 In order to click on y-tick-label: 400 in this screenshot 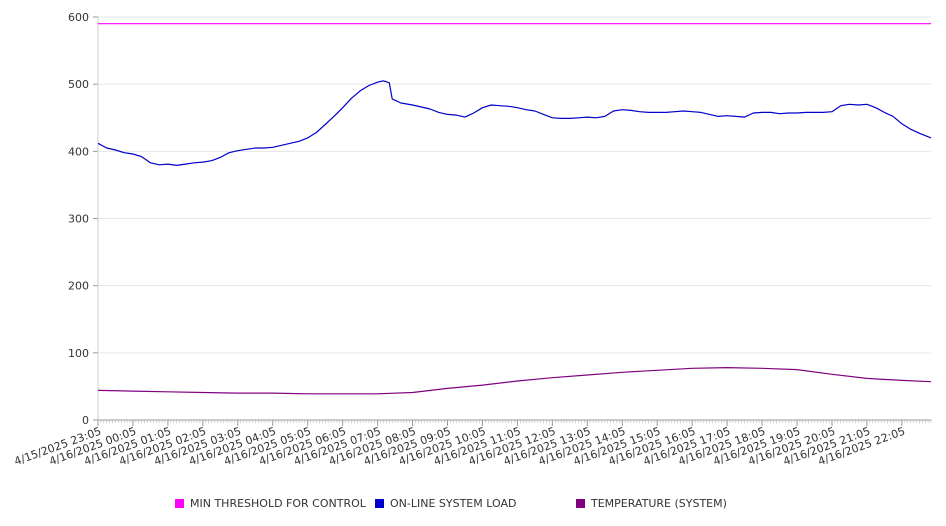, I will do `click(78, 151)`.